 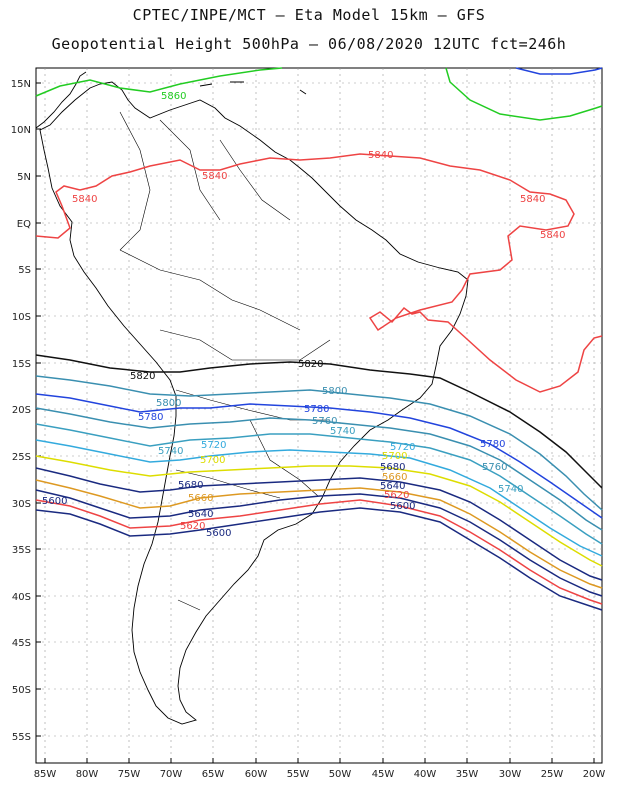 I want to click on lat-label: EQ, so click(x=24, y=224).